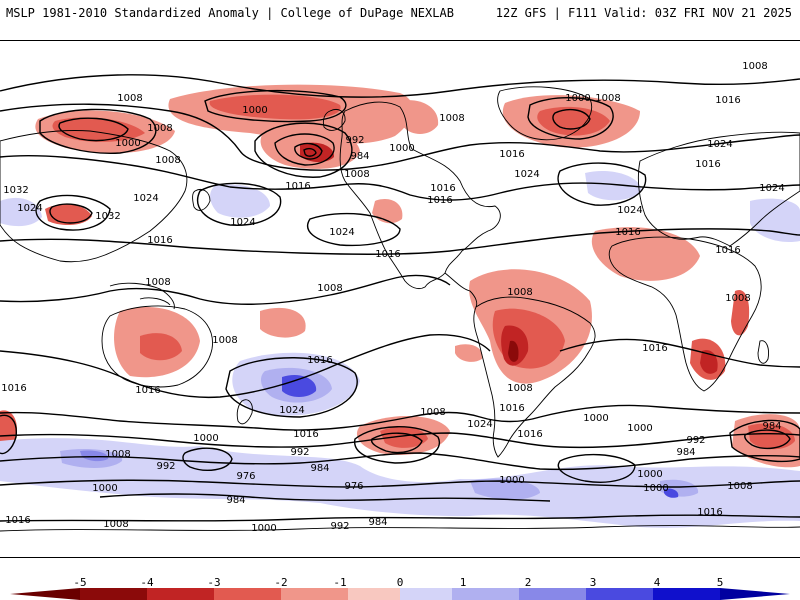 The width and height of the screenshot is (800, 600). I want to click on colorbar-segments, so click(400, 594).